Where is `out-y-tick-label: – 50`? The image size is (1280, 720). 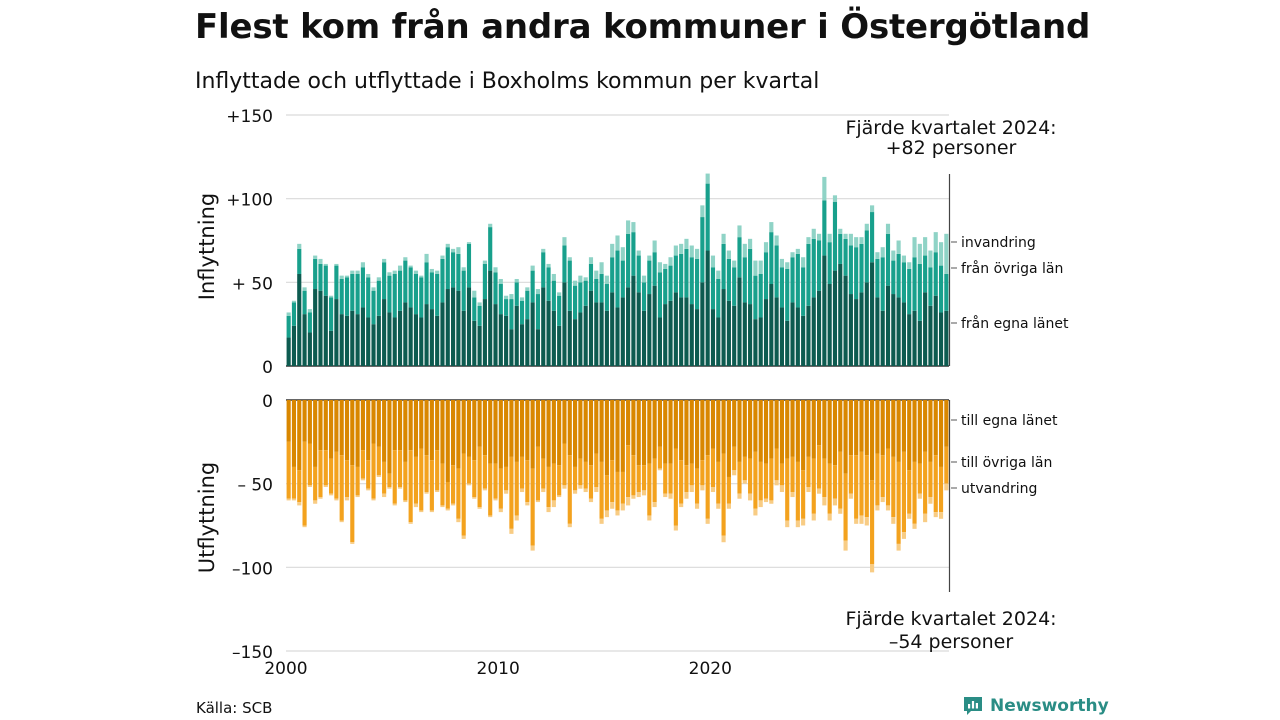 out-y-tick-label: – 50 is located at coordinates (255, 486).